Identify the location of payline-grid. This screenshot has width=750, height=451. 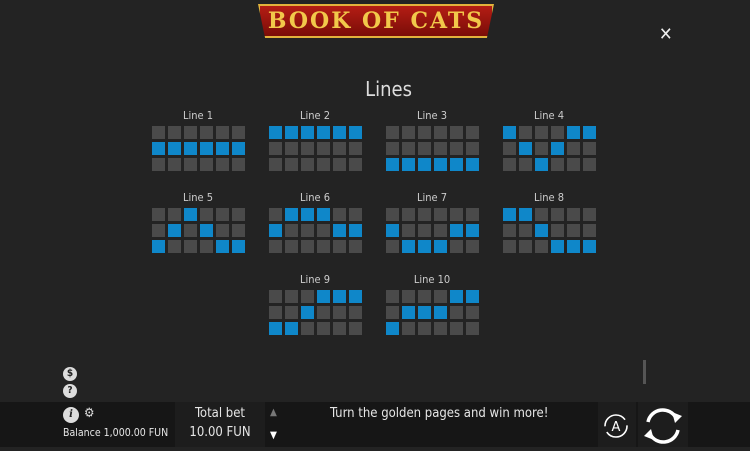
(315, 312).